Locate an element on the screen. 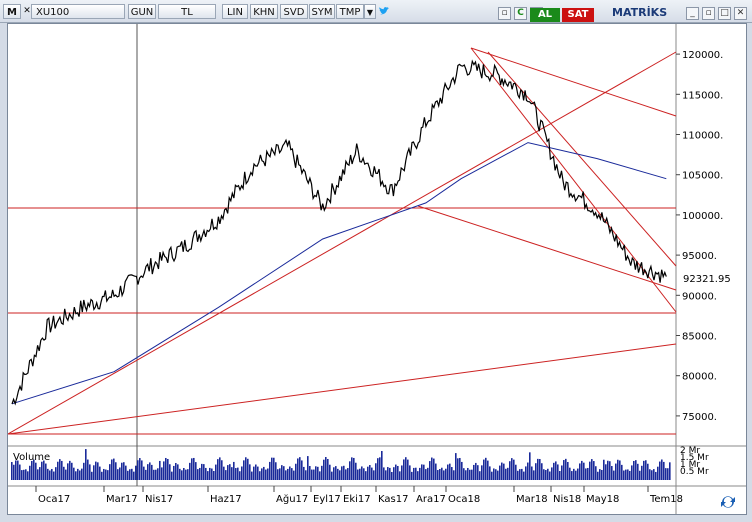 This screenshot has height=522, width=752. volume-tick-label: 1.5 Mr is located at coordinates (694, 458).